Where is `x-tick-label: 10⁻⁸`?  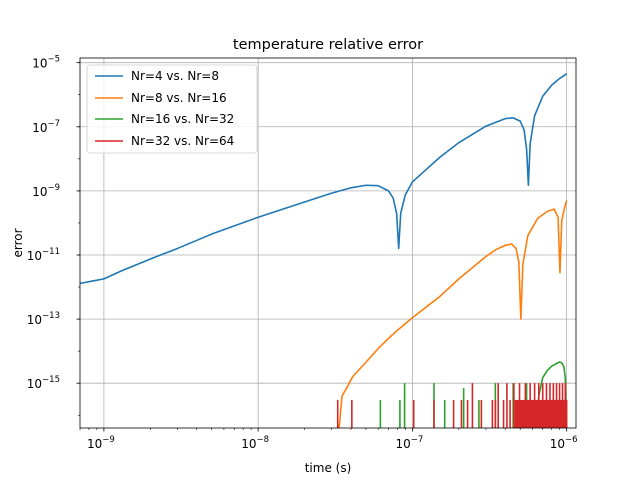
x-tick-label: 10⁻⁸ is located at coordinates (255, 443).